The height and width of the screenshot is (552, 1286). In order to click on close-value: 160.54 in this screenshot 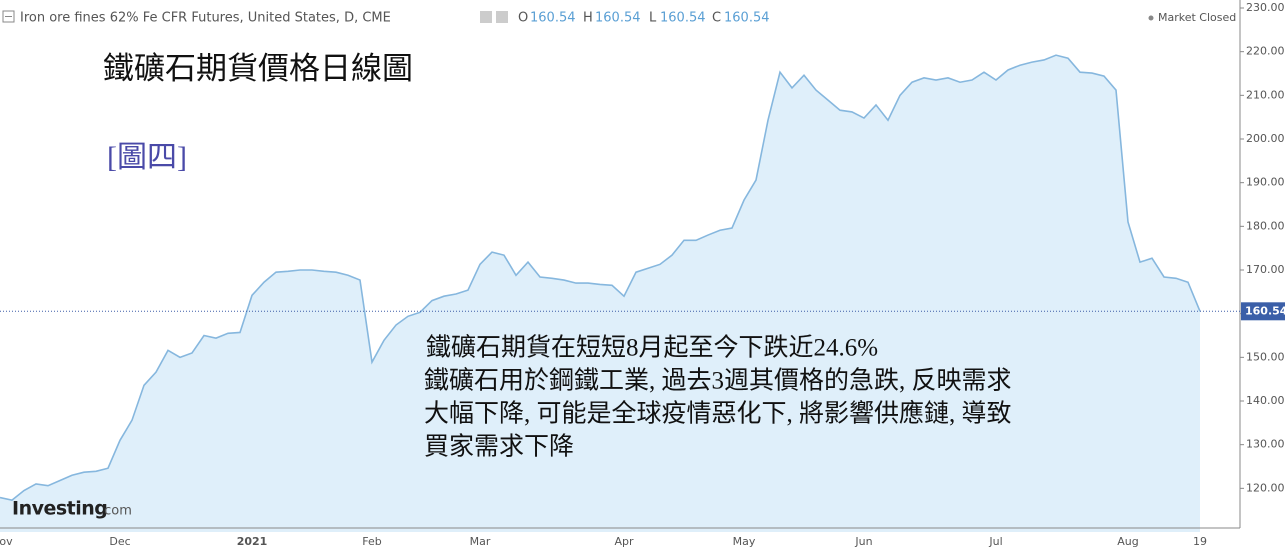, I will do `click(747, 18)`.